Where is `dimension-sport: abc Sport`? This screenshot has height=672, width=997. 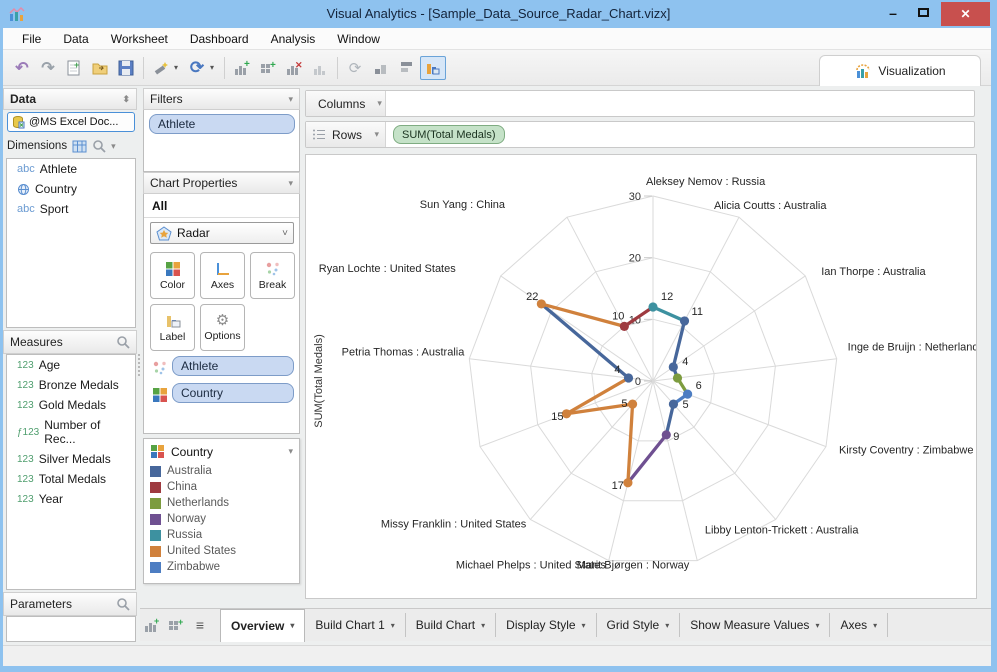
dimension-sport: abc Sport is located at coordinates (71, 209).